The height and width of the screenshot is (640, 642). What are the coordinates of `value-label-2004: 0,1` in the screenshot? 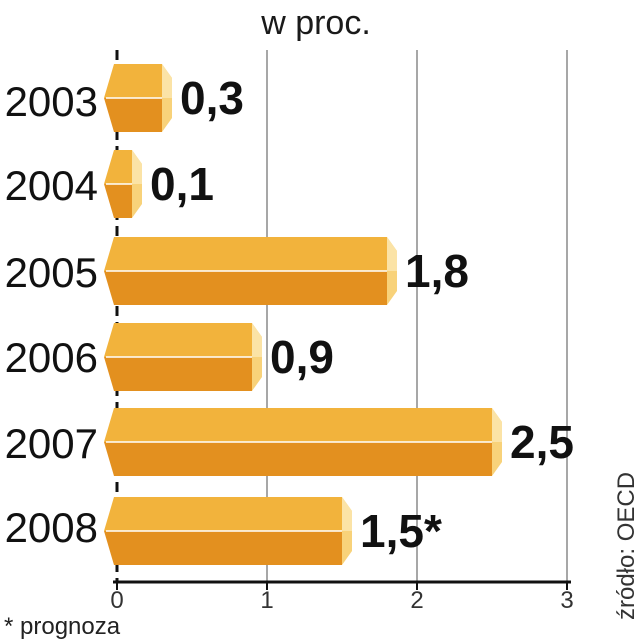 It's located at (182, 184).